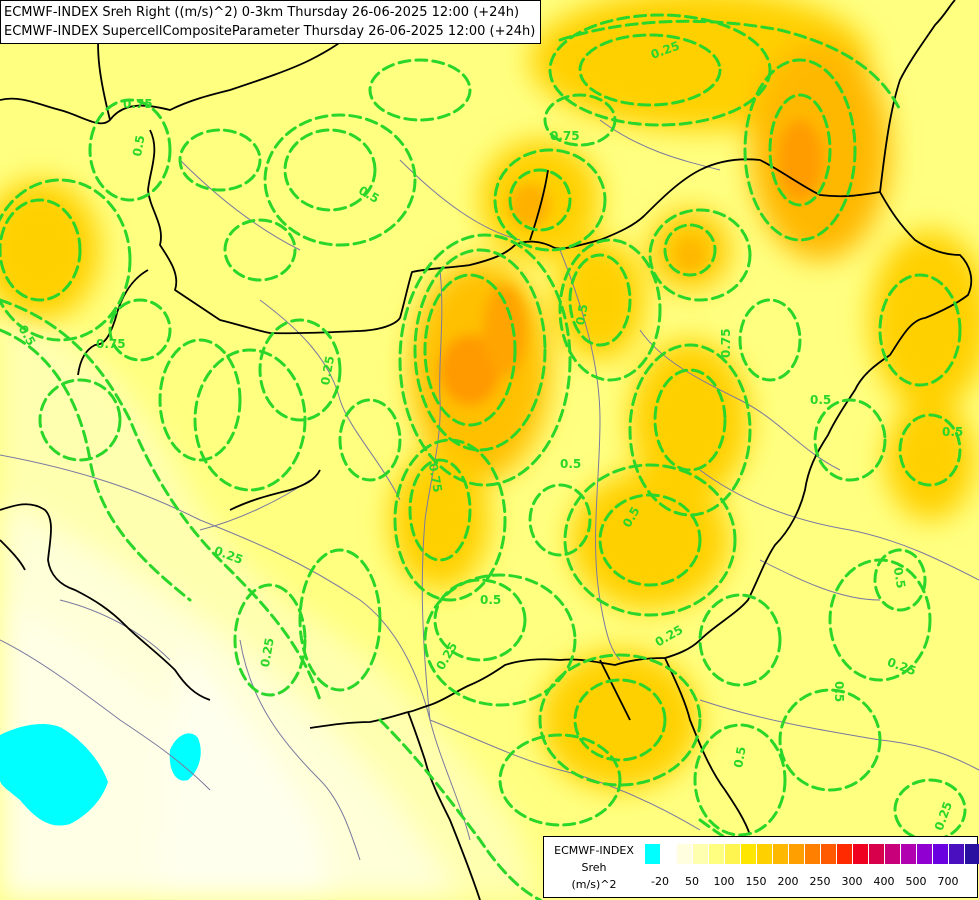  Describe the element at coordinates (660, 881) in the screenshot. I see `legend-tick-label: -20` at that location.